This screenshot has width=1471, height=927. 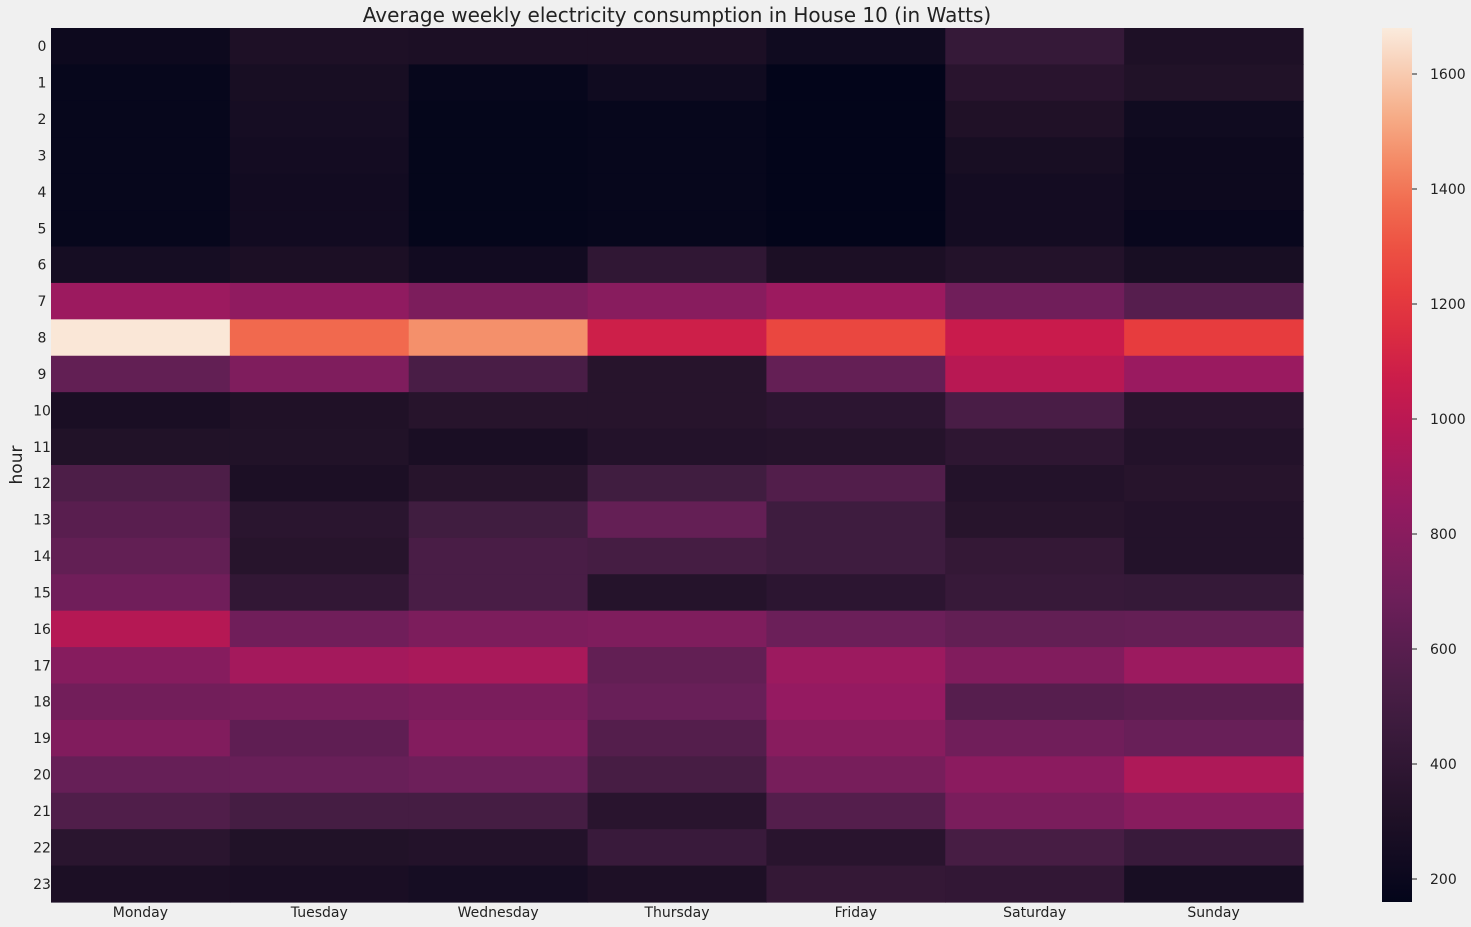 What do you see at coordinates (1448, 305) in the screenshot?
I see `colorbar-tick-label: 1200` at bounding box center [1448, 305].